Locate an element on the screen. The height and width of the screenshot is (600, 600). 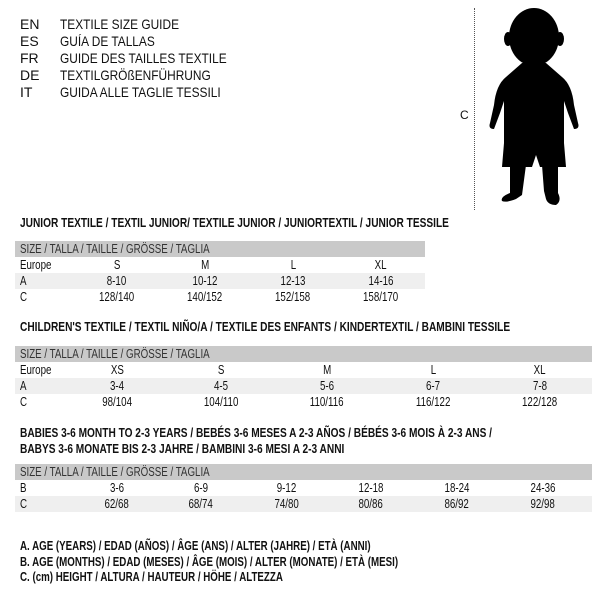
table-cell: 10-12 is located at coordinates (205, 281).